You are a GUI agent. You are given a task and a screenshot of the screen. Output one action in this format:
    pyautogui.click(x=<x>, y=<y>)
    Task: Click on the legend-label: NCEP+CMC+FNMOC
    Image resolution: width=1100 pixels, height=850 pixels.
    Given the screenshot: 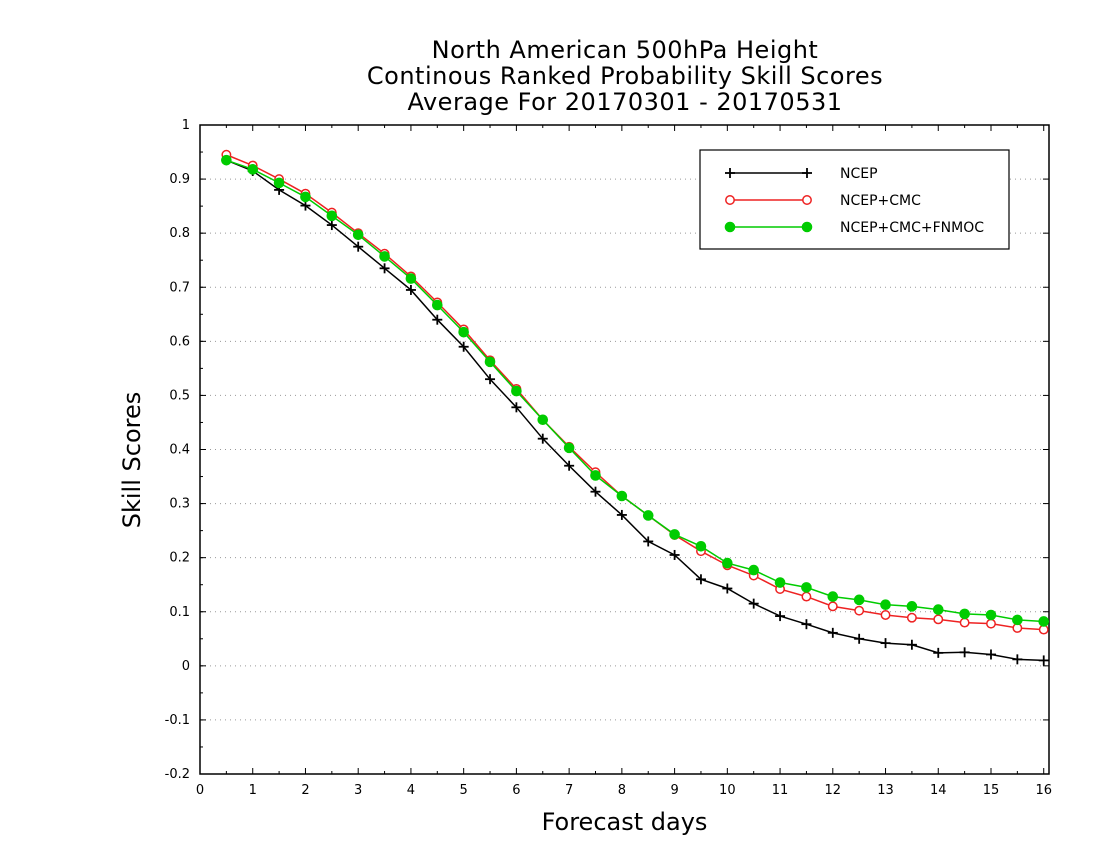 What is the action you would take?
    pyautogui.click(x=912, y=228)
    